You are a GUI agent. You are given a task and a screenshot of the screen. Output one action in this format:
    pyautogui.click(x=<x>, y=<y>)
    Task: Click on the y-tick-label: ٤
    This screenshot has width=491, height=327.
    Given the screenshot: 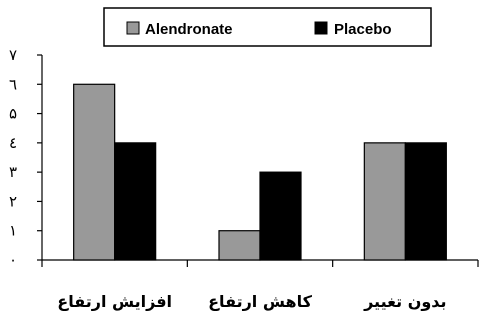 What is the action you would take?
    pyautogui.click(x=13, y=143)
    